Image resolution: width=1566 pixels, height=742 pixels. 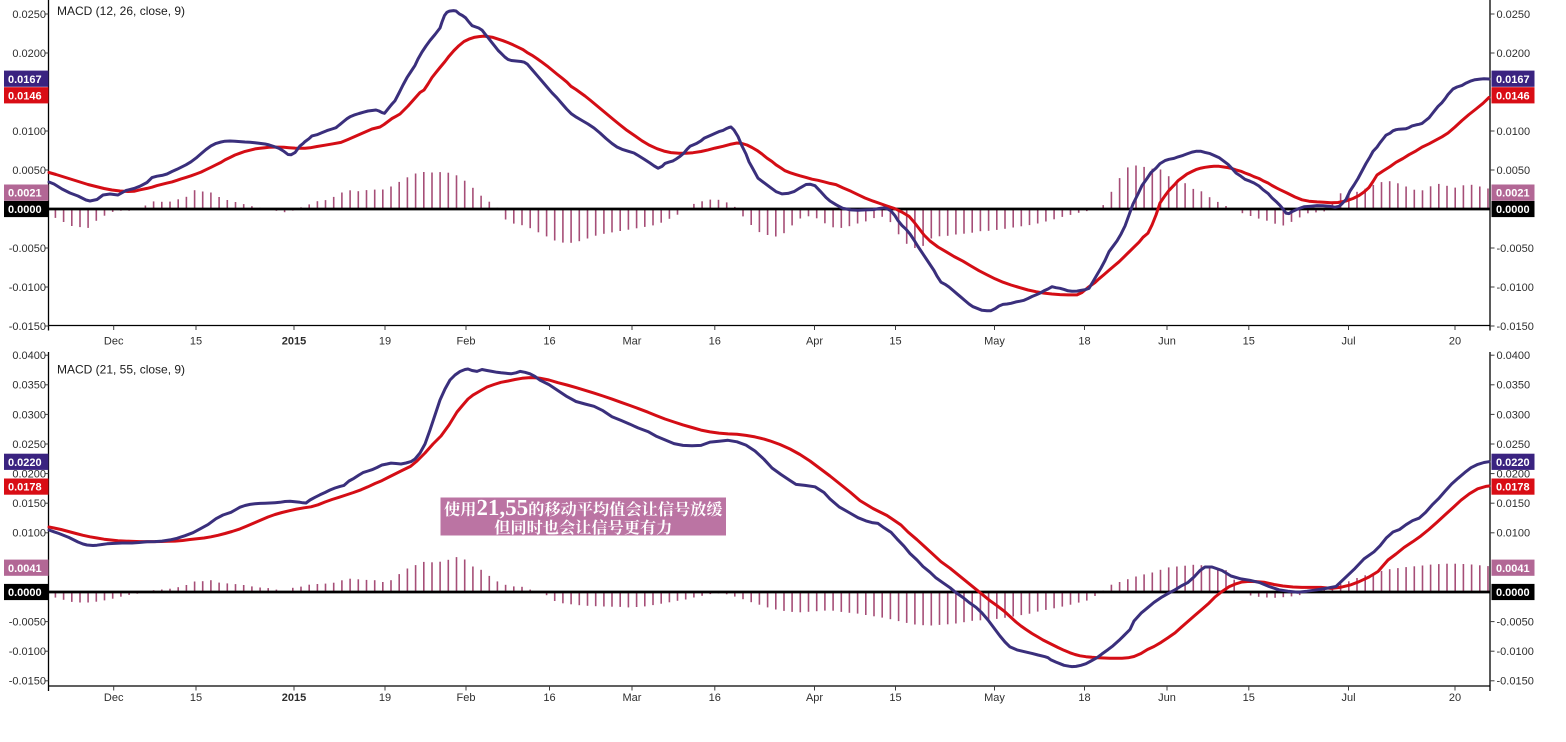 What do you see at coordinates (121, 11) in the screenshot?
I see `svg-text: MACD (12, 26, close, 9)` at bounding box center [121, 11].